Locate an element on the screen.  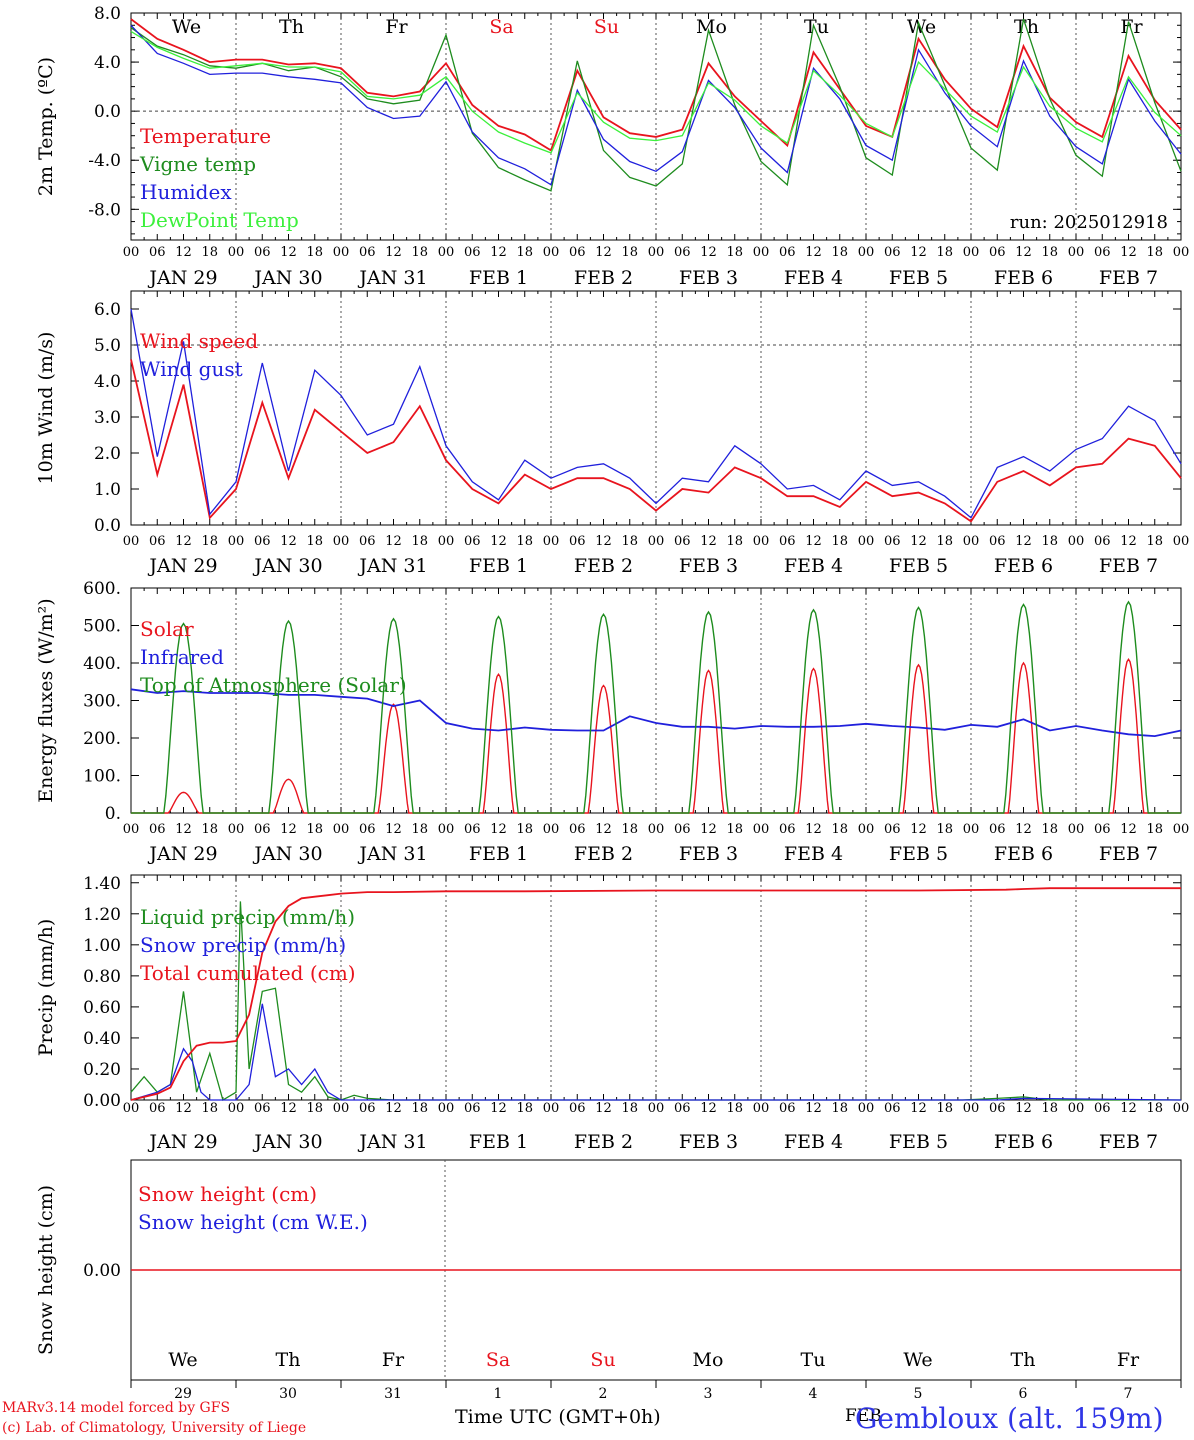
day-number: 2 is located at coordinates (603, 1393).